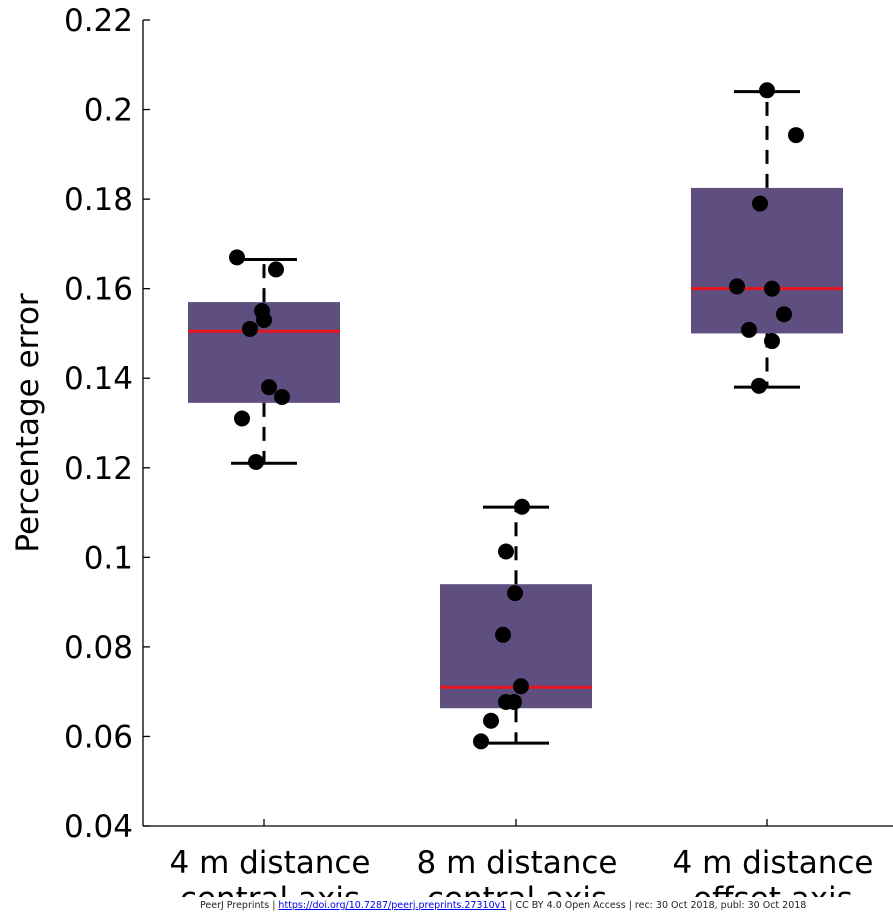 The height and width of the screenshot is (915, 893). Describe the element at coordinates (773, 863) in the screenshot. I see `x-tick-label-3-line-1: 4 m distance` at that location.